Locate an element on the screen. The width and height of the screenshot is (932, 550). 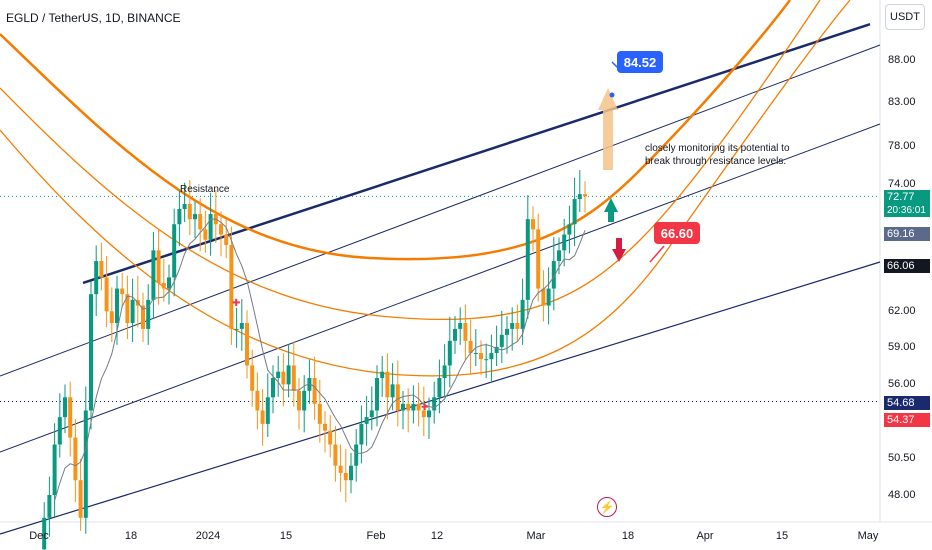
currency-button: USDT is located at coordinates (905, 17).